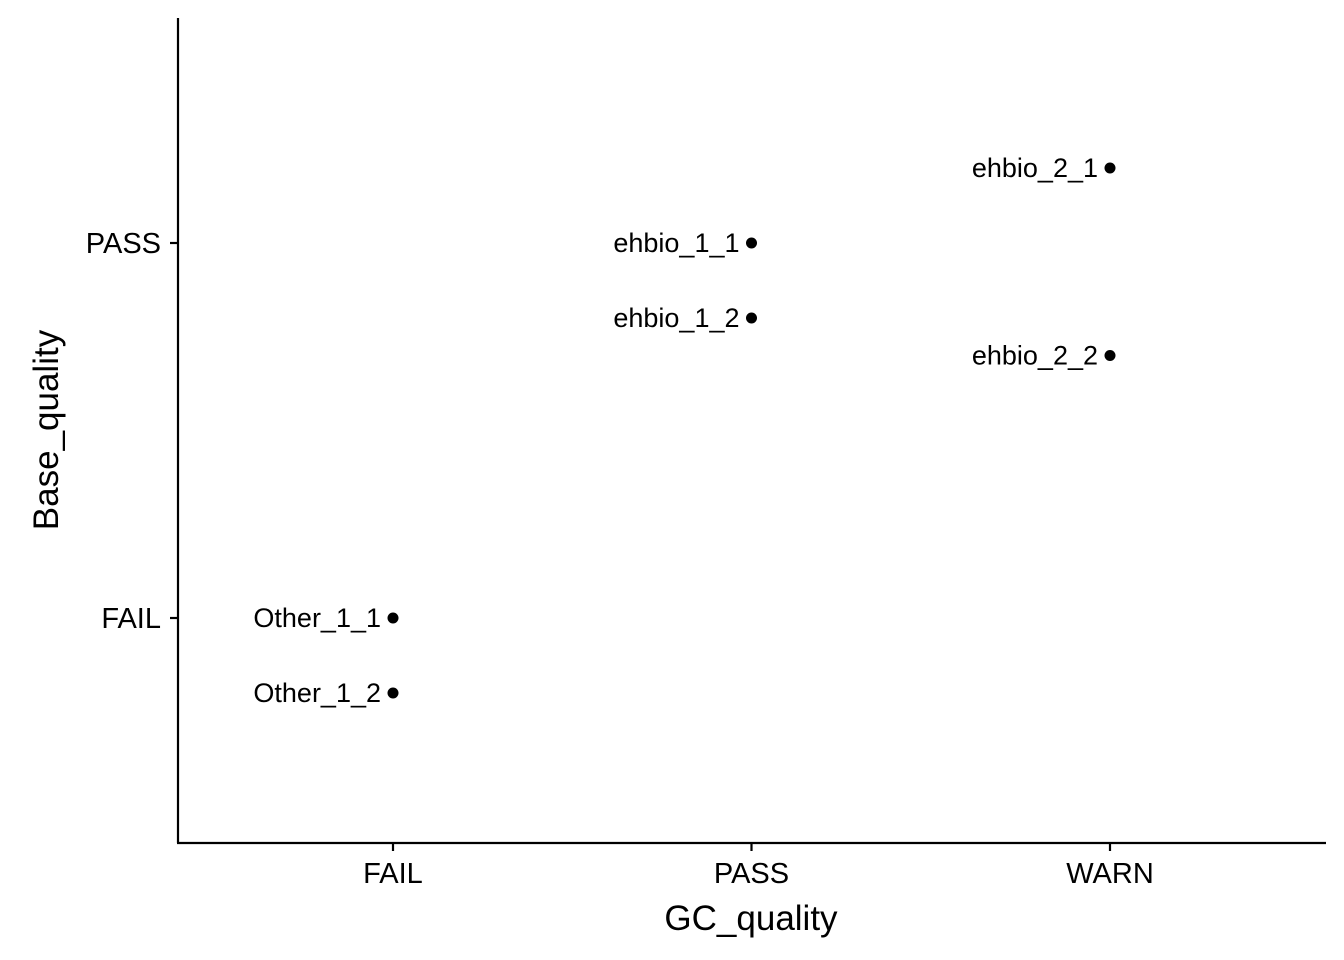  I want to click on x-tick-label-pass: PASS, so click(751, 874).